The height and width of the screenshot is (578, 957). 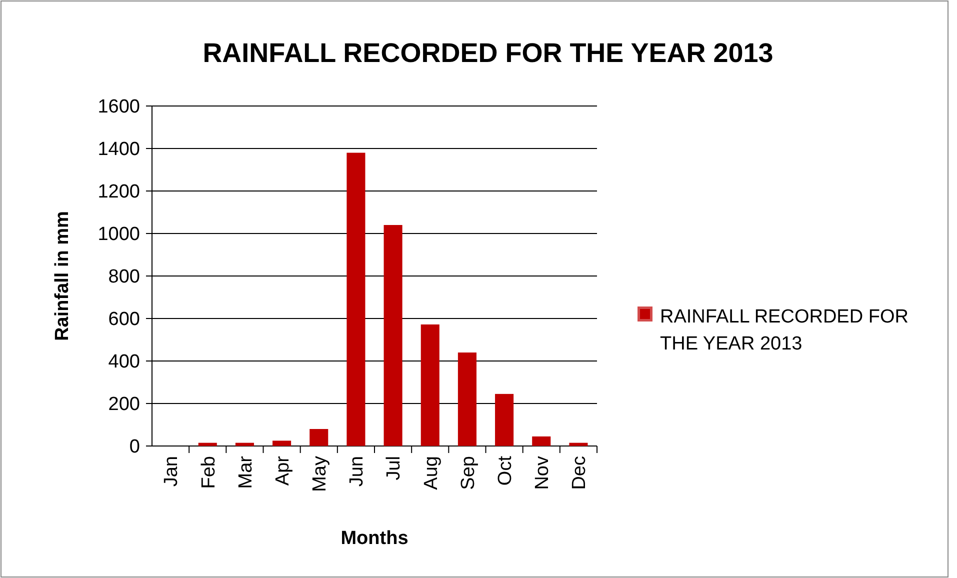 What do you see at coordinates (505, 470) in the screenshot?
I see `x-tick-label: Oct` at bounding box center [505, 470].